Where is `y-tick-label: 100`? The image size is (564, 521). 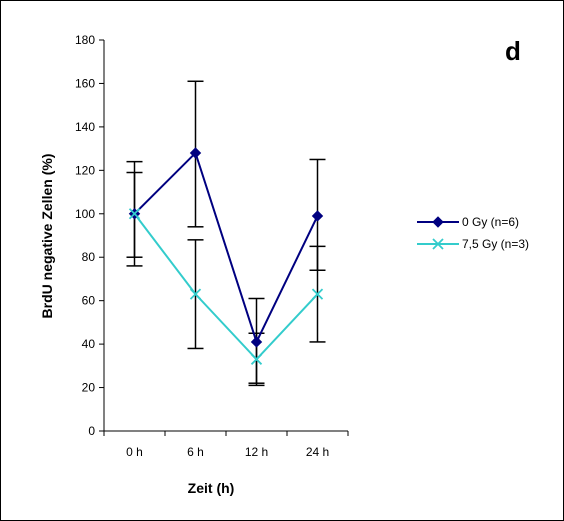
y-tick-label: 100 is located at coordinates (85, 214).